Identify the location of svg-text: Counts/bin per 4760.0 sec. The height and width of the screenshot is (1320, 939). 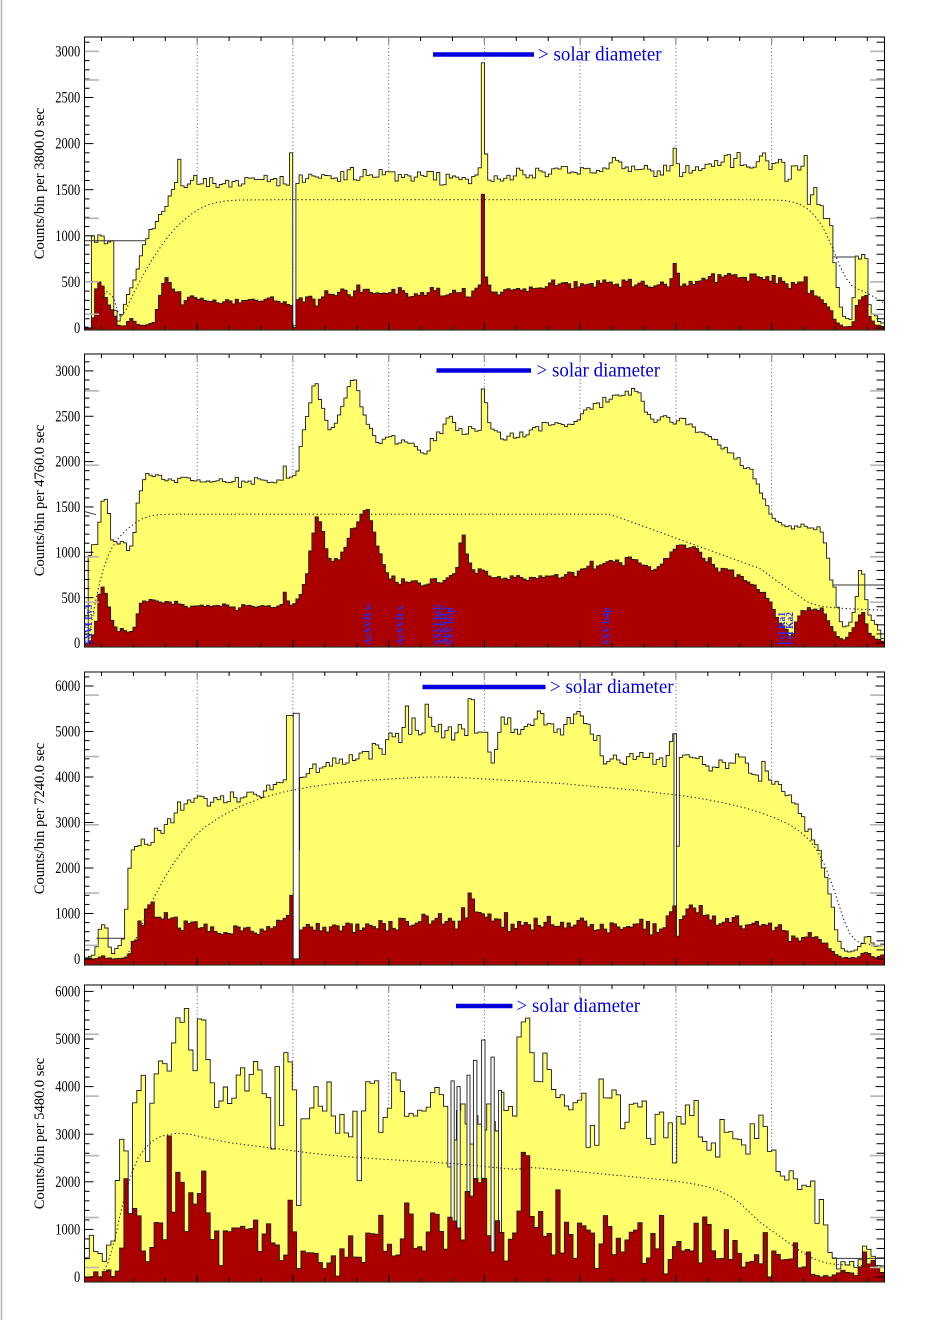
(40, 500).